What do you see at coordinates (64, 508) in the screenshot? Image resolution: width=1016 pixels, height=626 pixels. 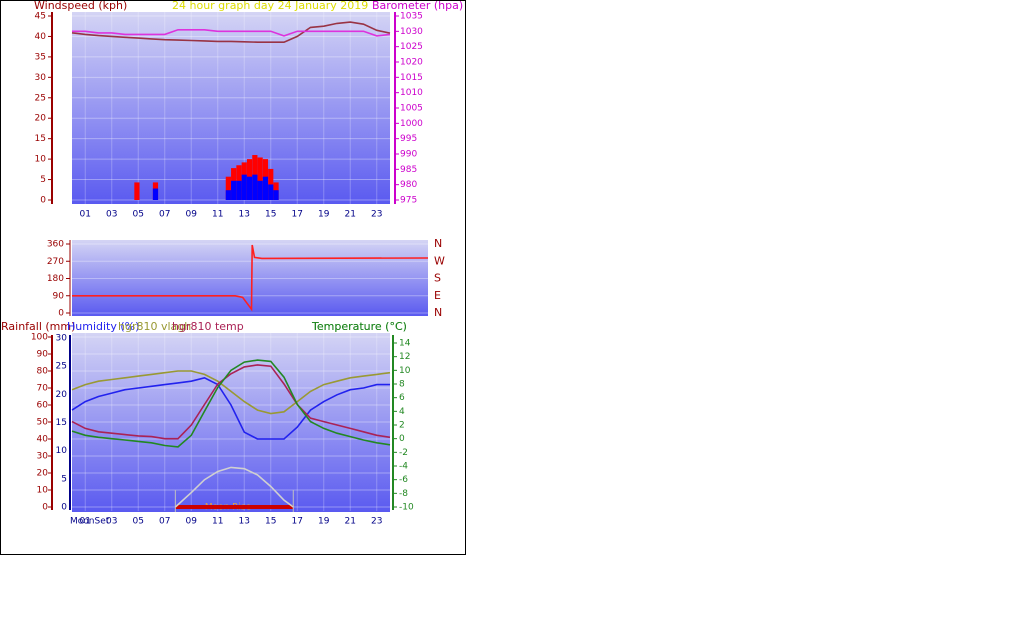 I see `y3-tick-label: 0` at bounding box center [64, 508].